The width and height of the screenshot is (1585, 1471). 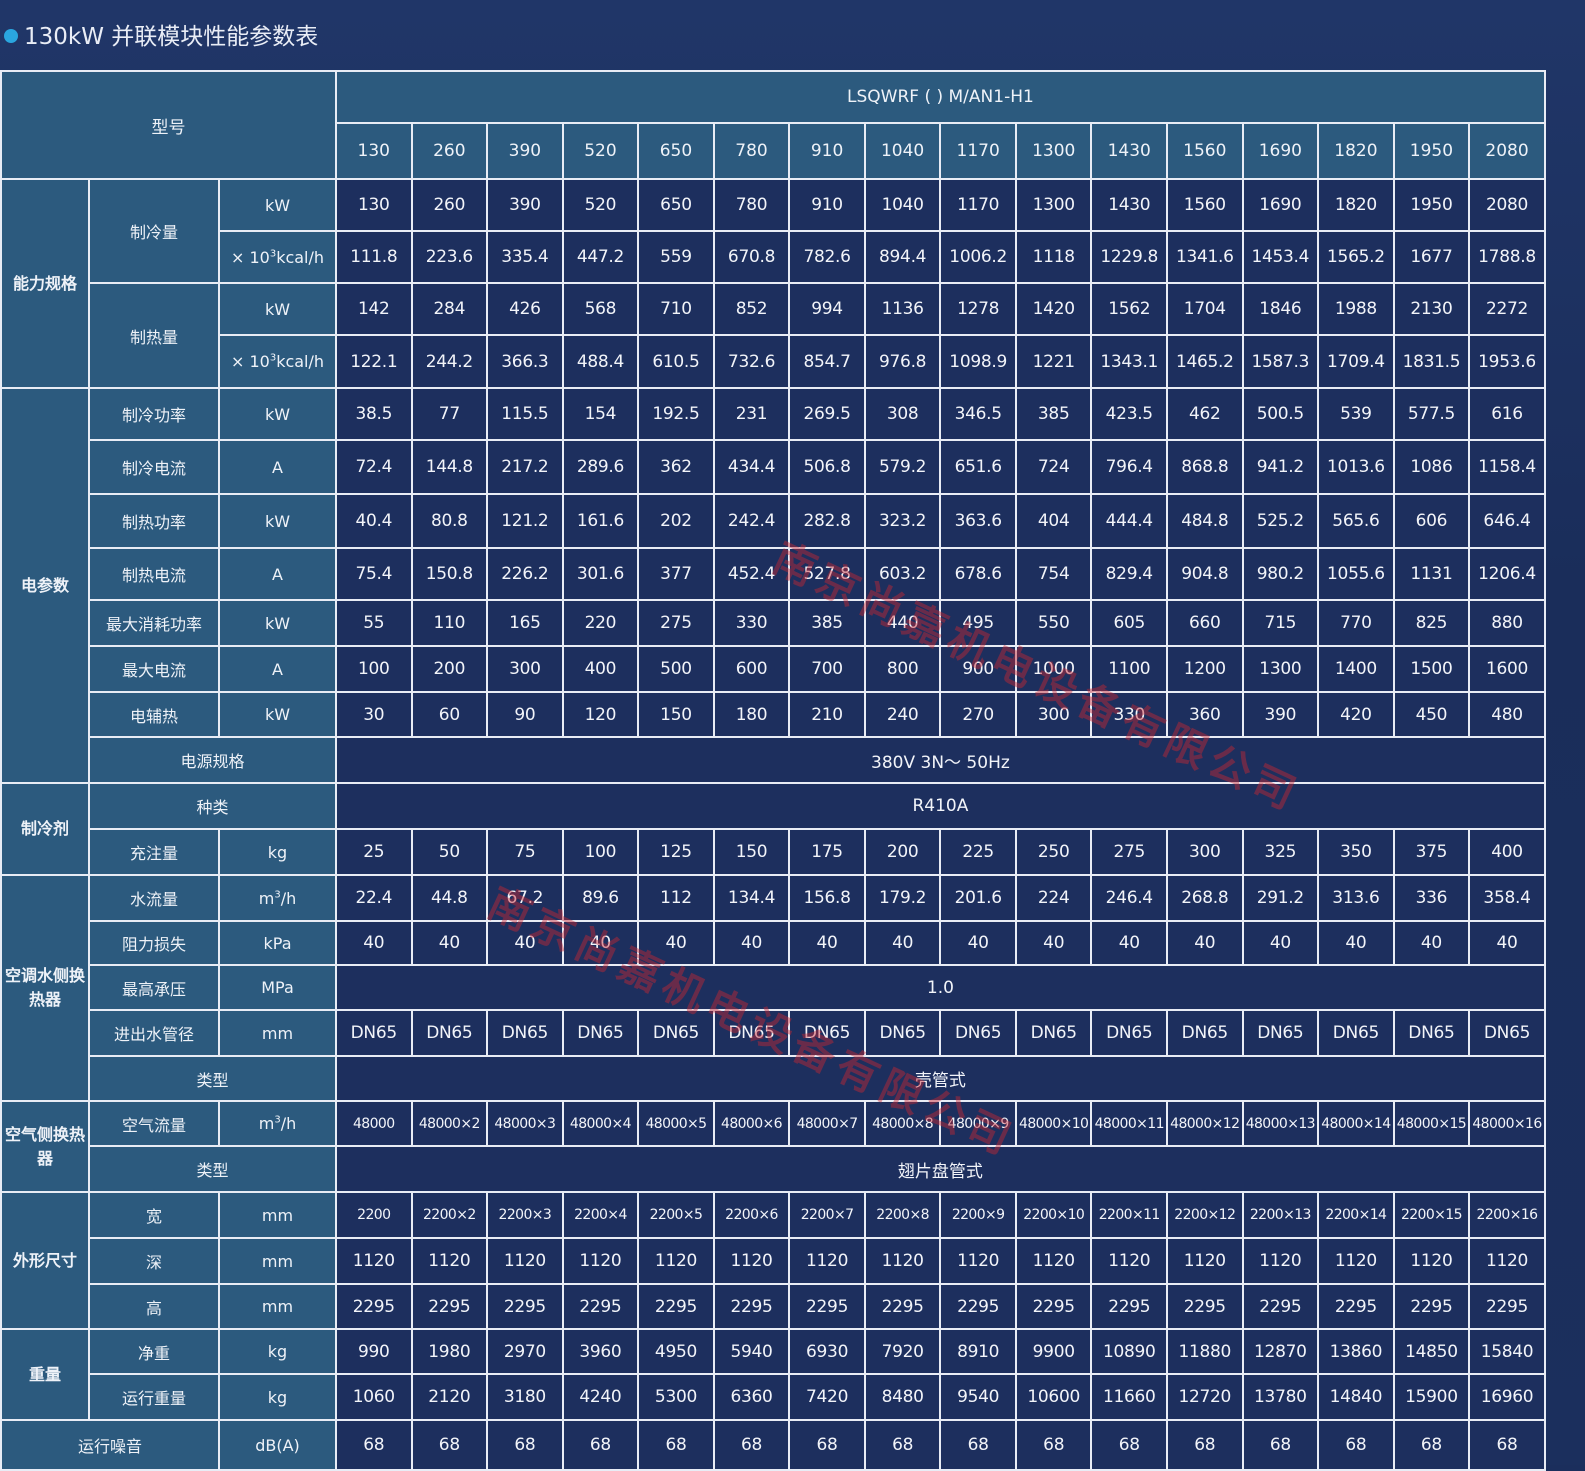 I want to click on unit-suffix: /h, so click(x=288, y=1123).